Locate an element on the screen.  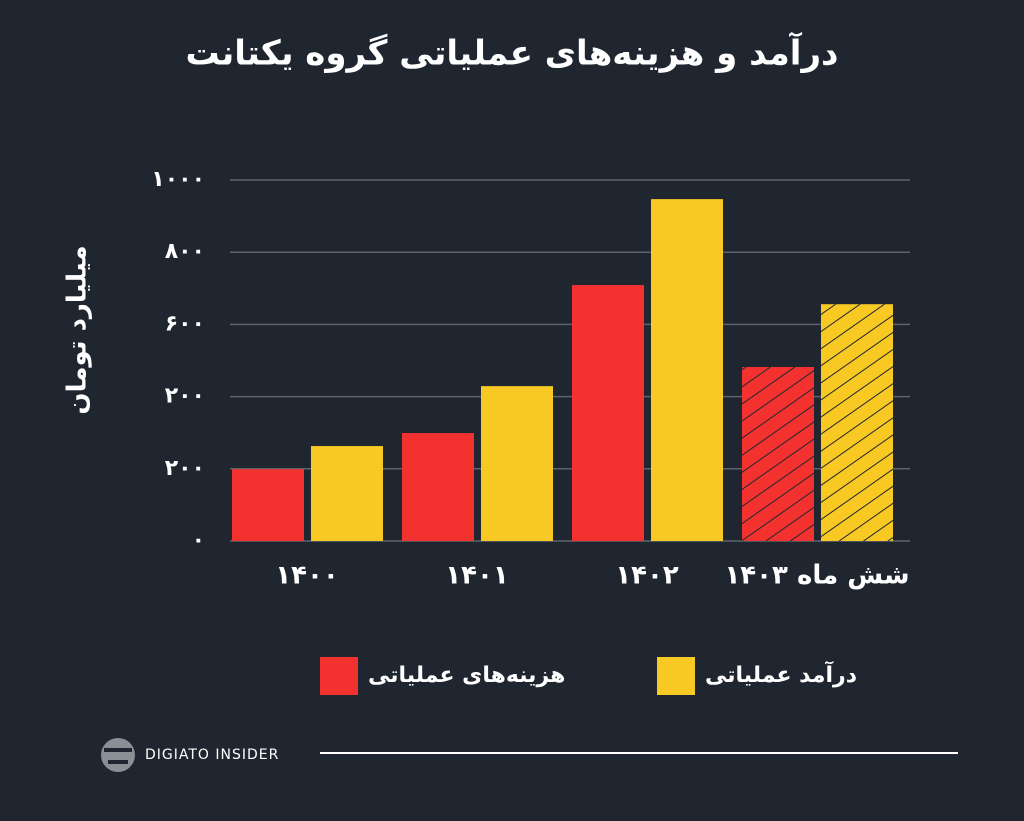
x-tick-label: شش ماه ۱۴۰۳ is located at coordinates (816, 576).